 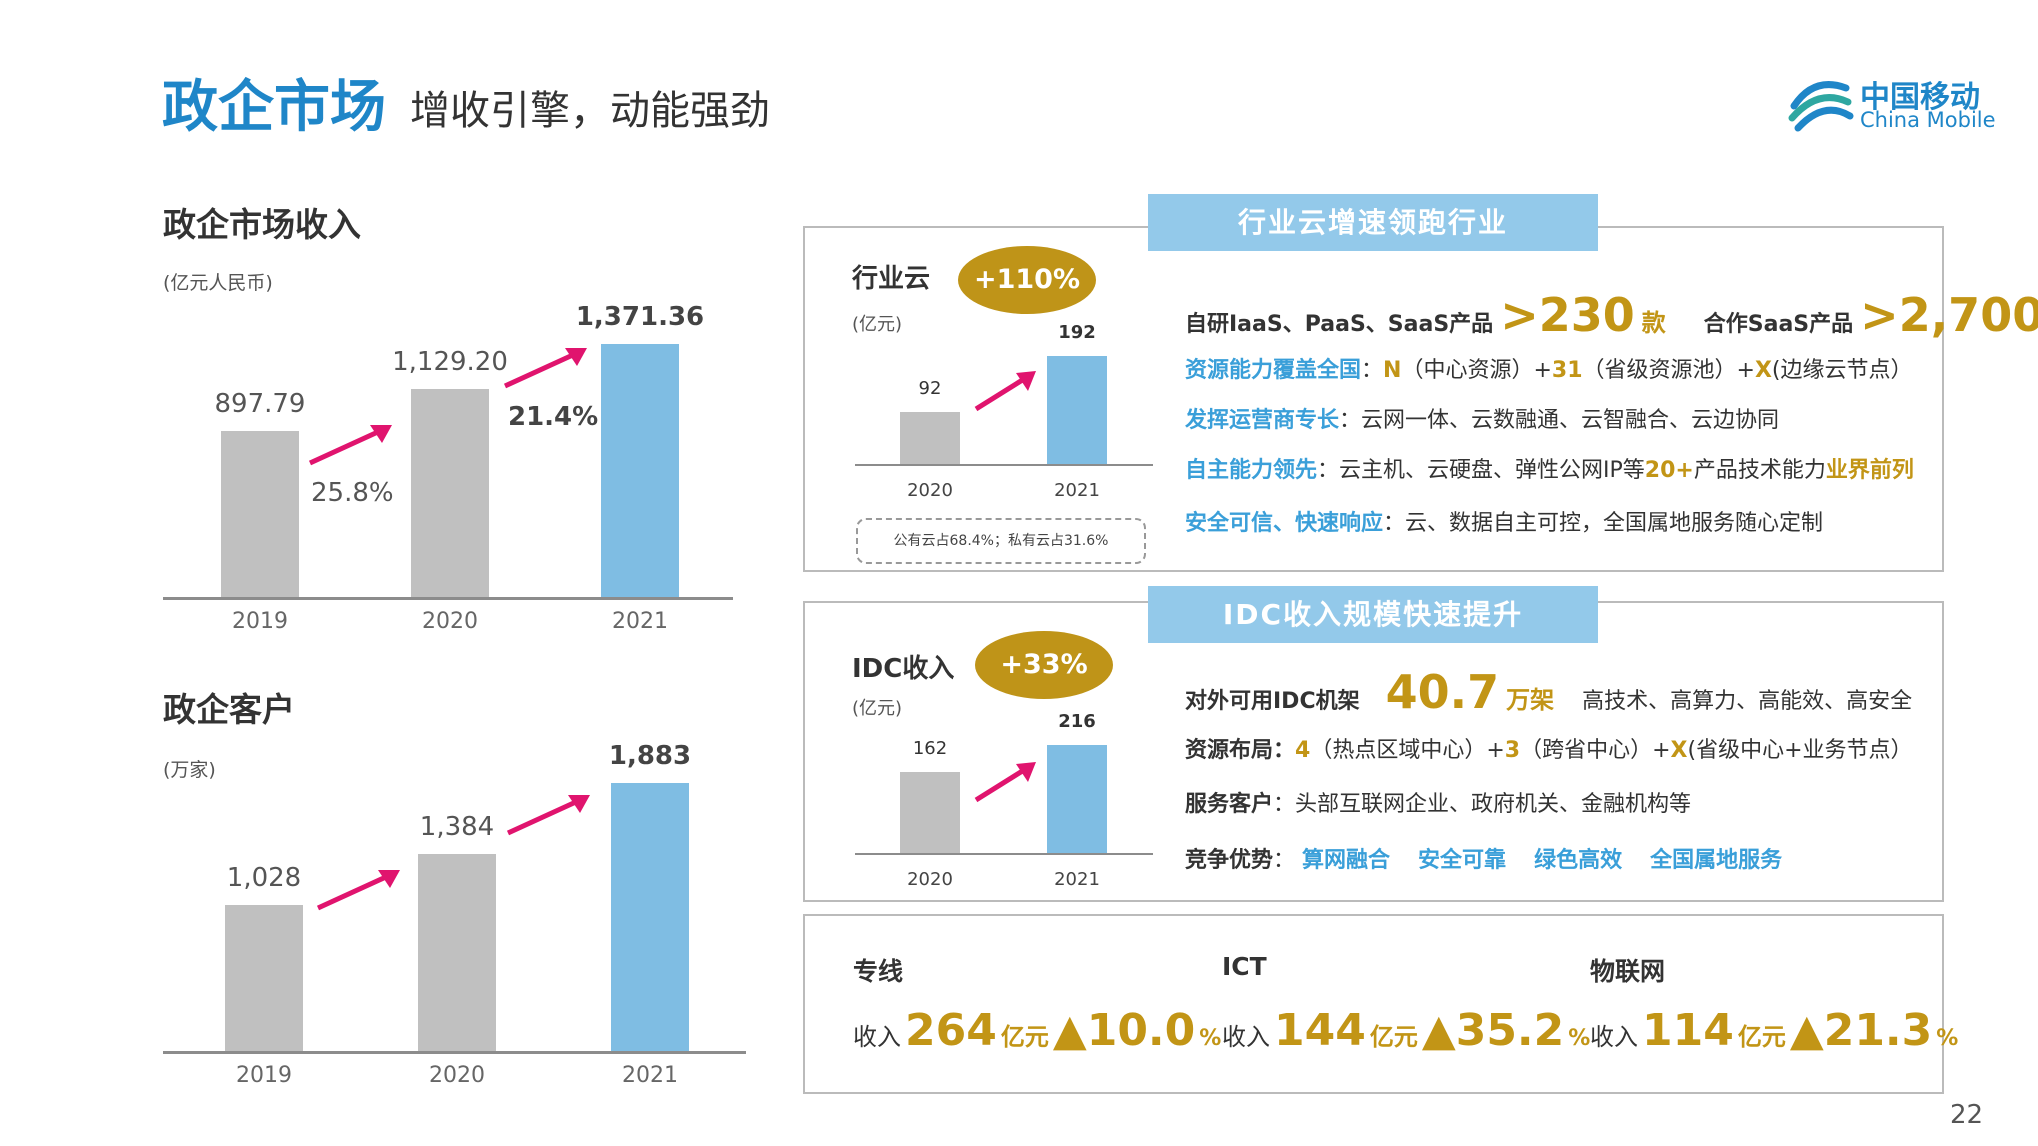 What do you see at coordinates (1482, 804) in the screenshot?
I see `idc-row-text: ：头部互联网企业、政府机关、金融机构等` at bounding box center [1482, 804].